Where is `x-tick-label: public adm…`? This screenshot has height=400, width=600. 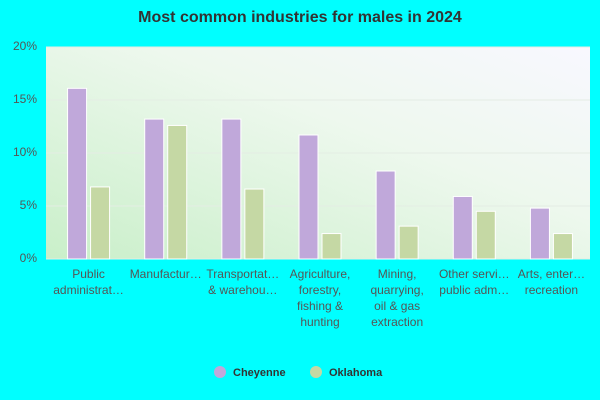
x-tick-label: public adm… is located at coordinates (474, 290).